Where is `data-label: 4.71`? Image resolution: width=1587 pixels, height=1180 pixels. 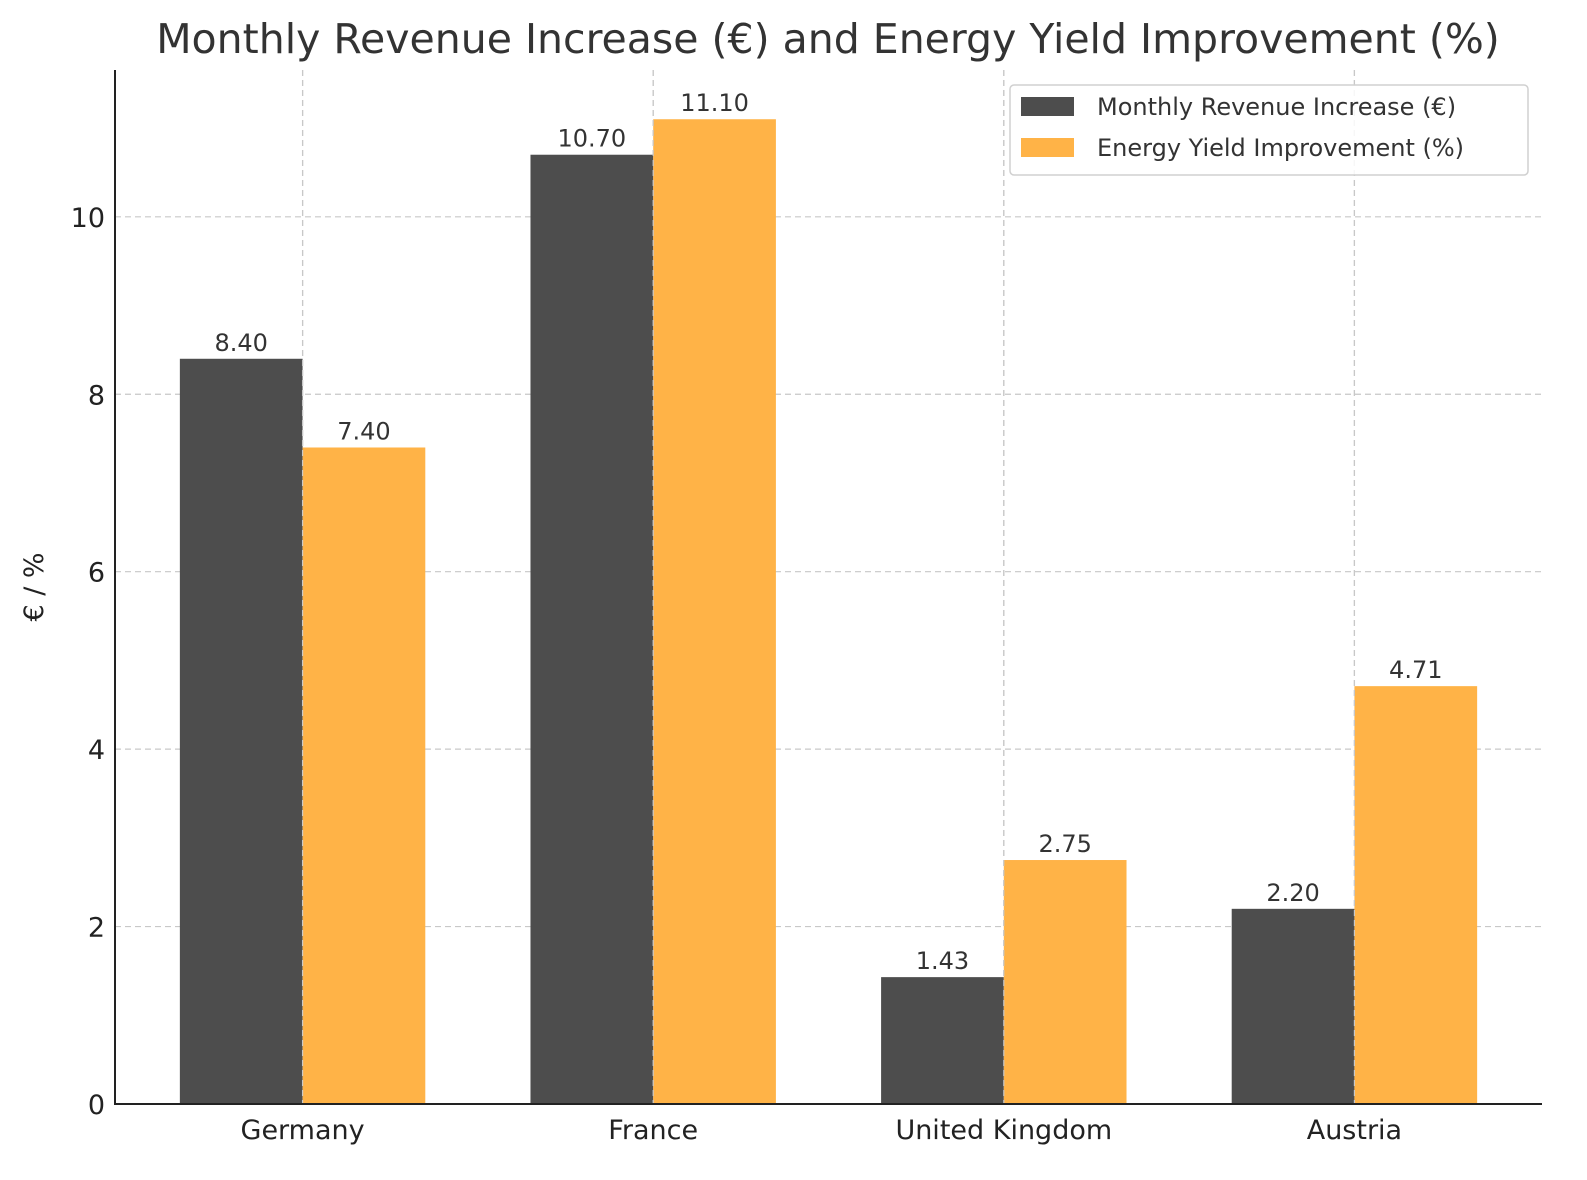
data-label: 4.71 is located at coordinates (1415, 670).